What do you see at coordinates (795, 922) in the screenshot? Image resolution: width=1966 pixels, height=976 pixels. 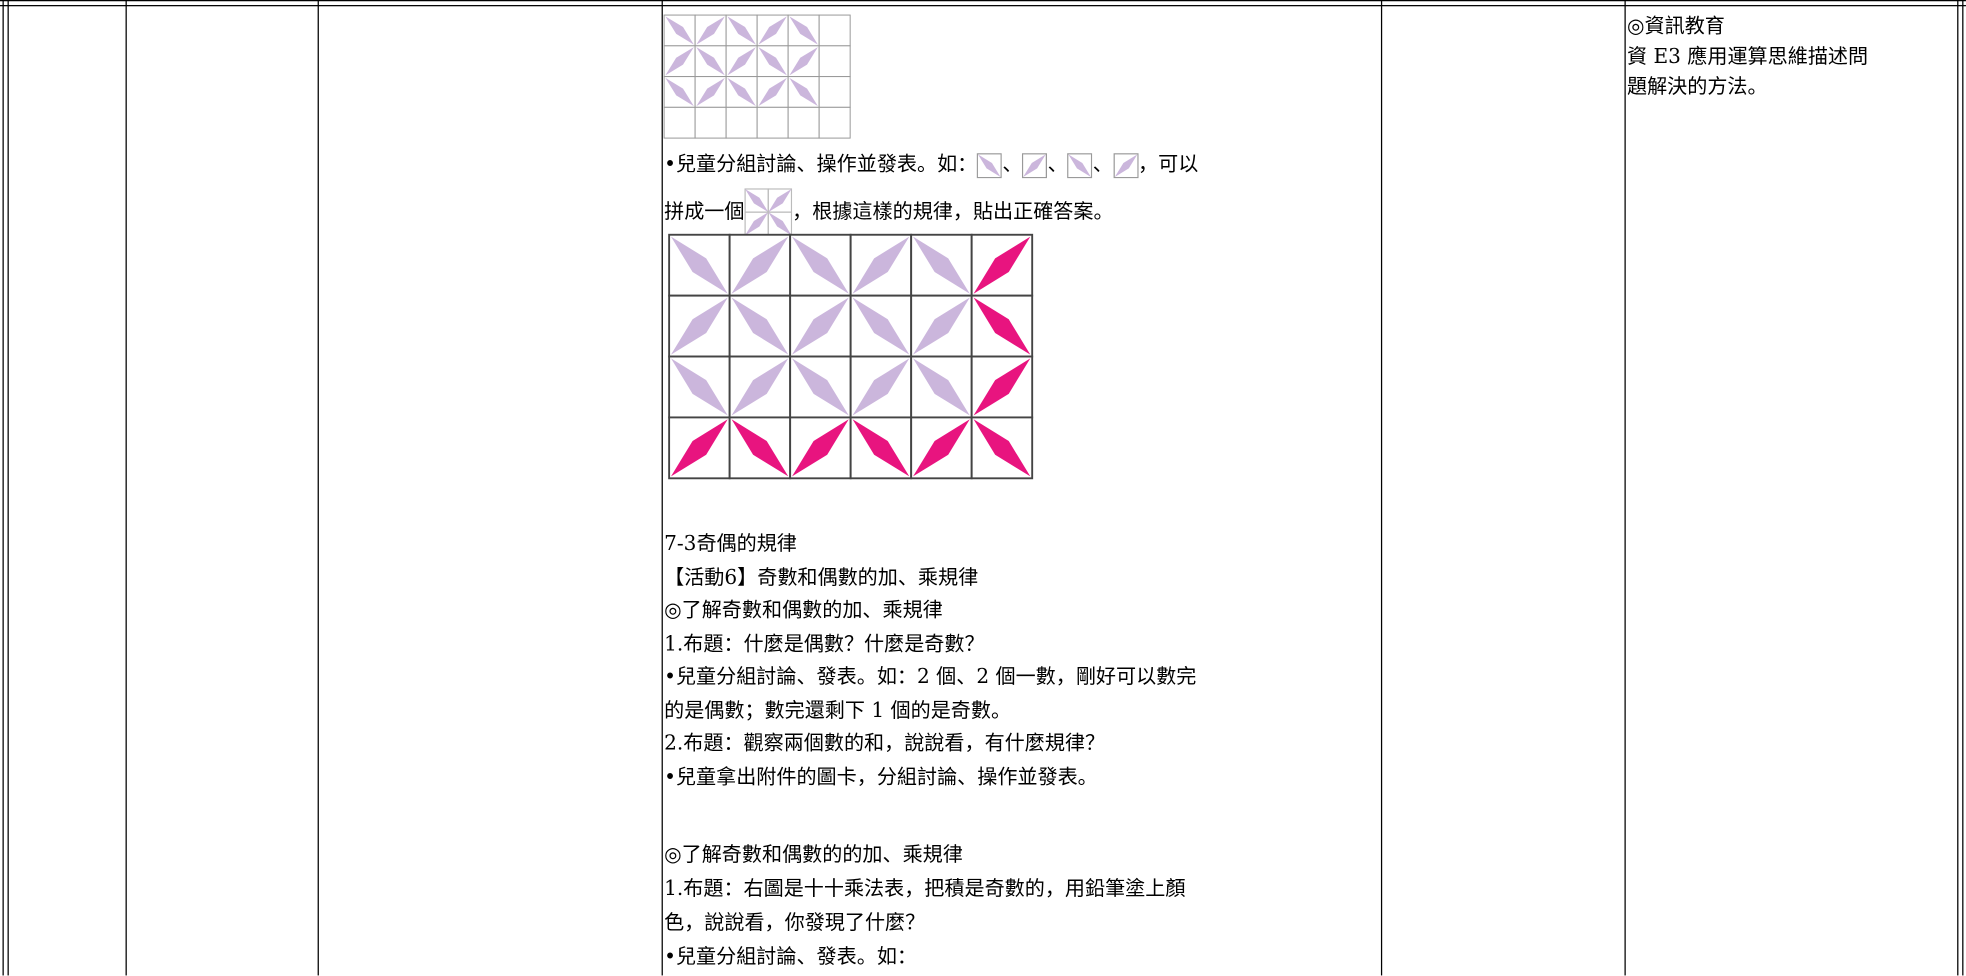 I see `text-line: 色，說說看，你發現了什麼？` at bounding box center [795, 922].